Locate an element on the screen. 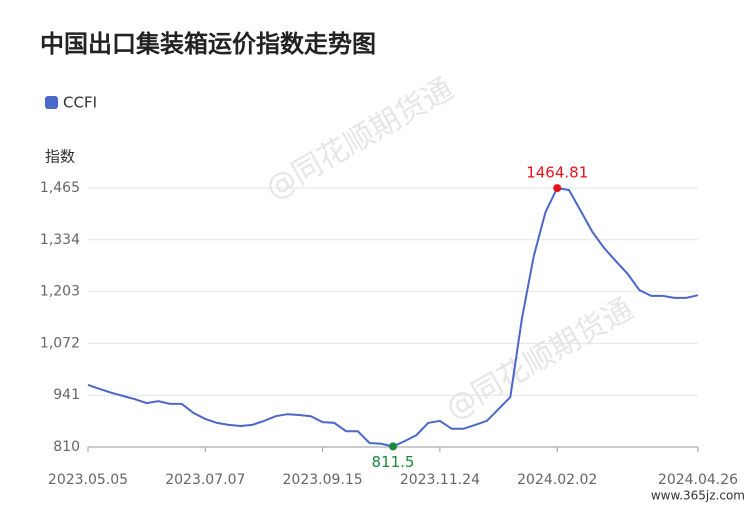  y-tick-label: 810 is located at coordinates (66, 447).